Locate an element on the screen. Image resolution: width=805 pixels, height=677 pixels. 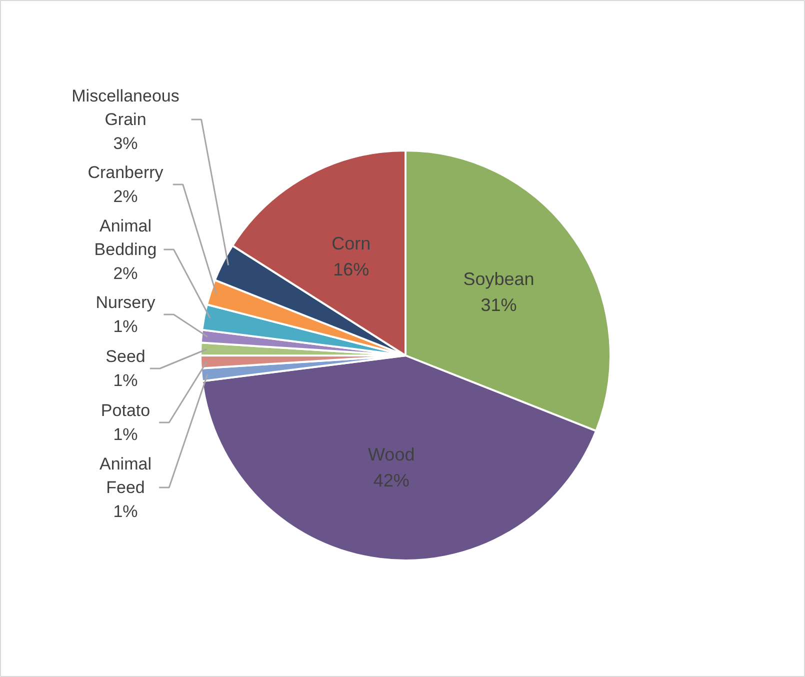
slice-label: Soybean is located at coordinates (498, 279).